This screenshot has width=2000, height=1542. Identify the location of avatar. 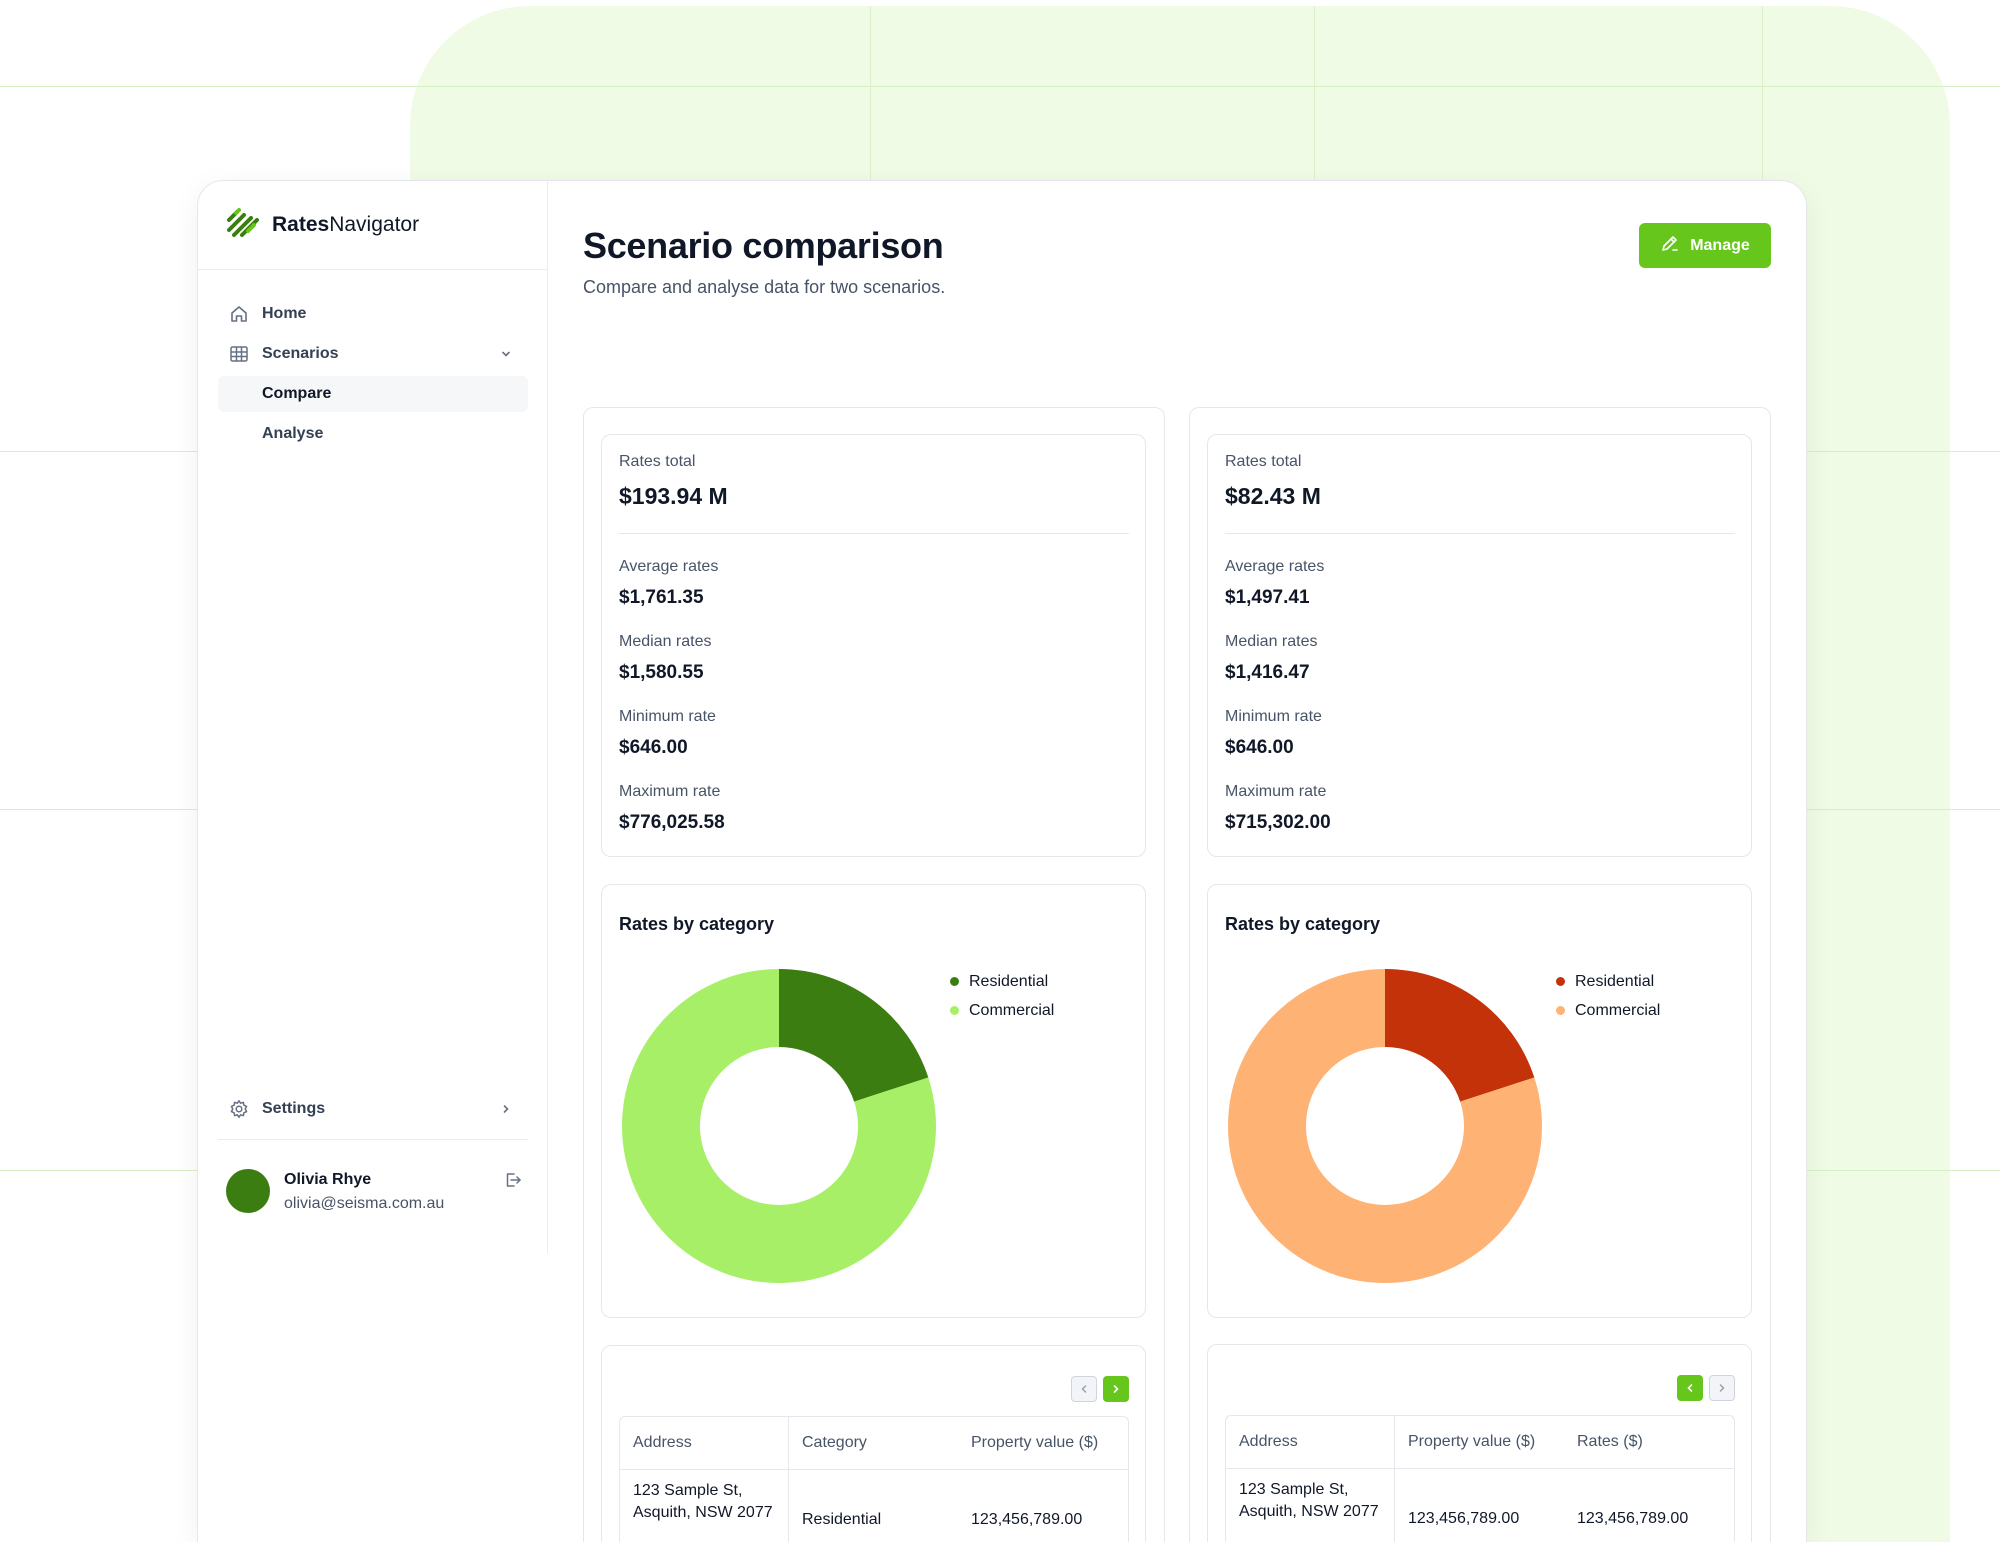
(248, 1191).